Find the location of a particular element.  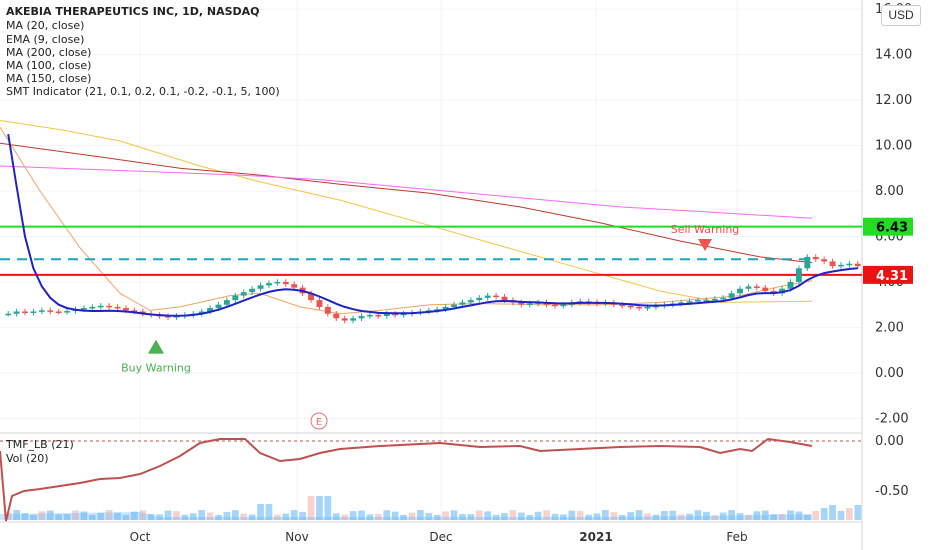

tmf-line is located at coordinates (406, 479).